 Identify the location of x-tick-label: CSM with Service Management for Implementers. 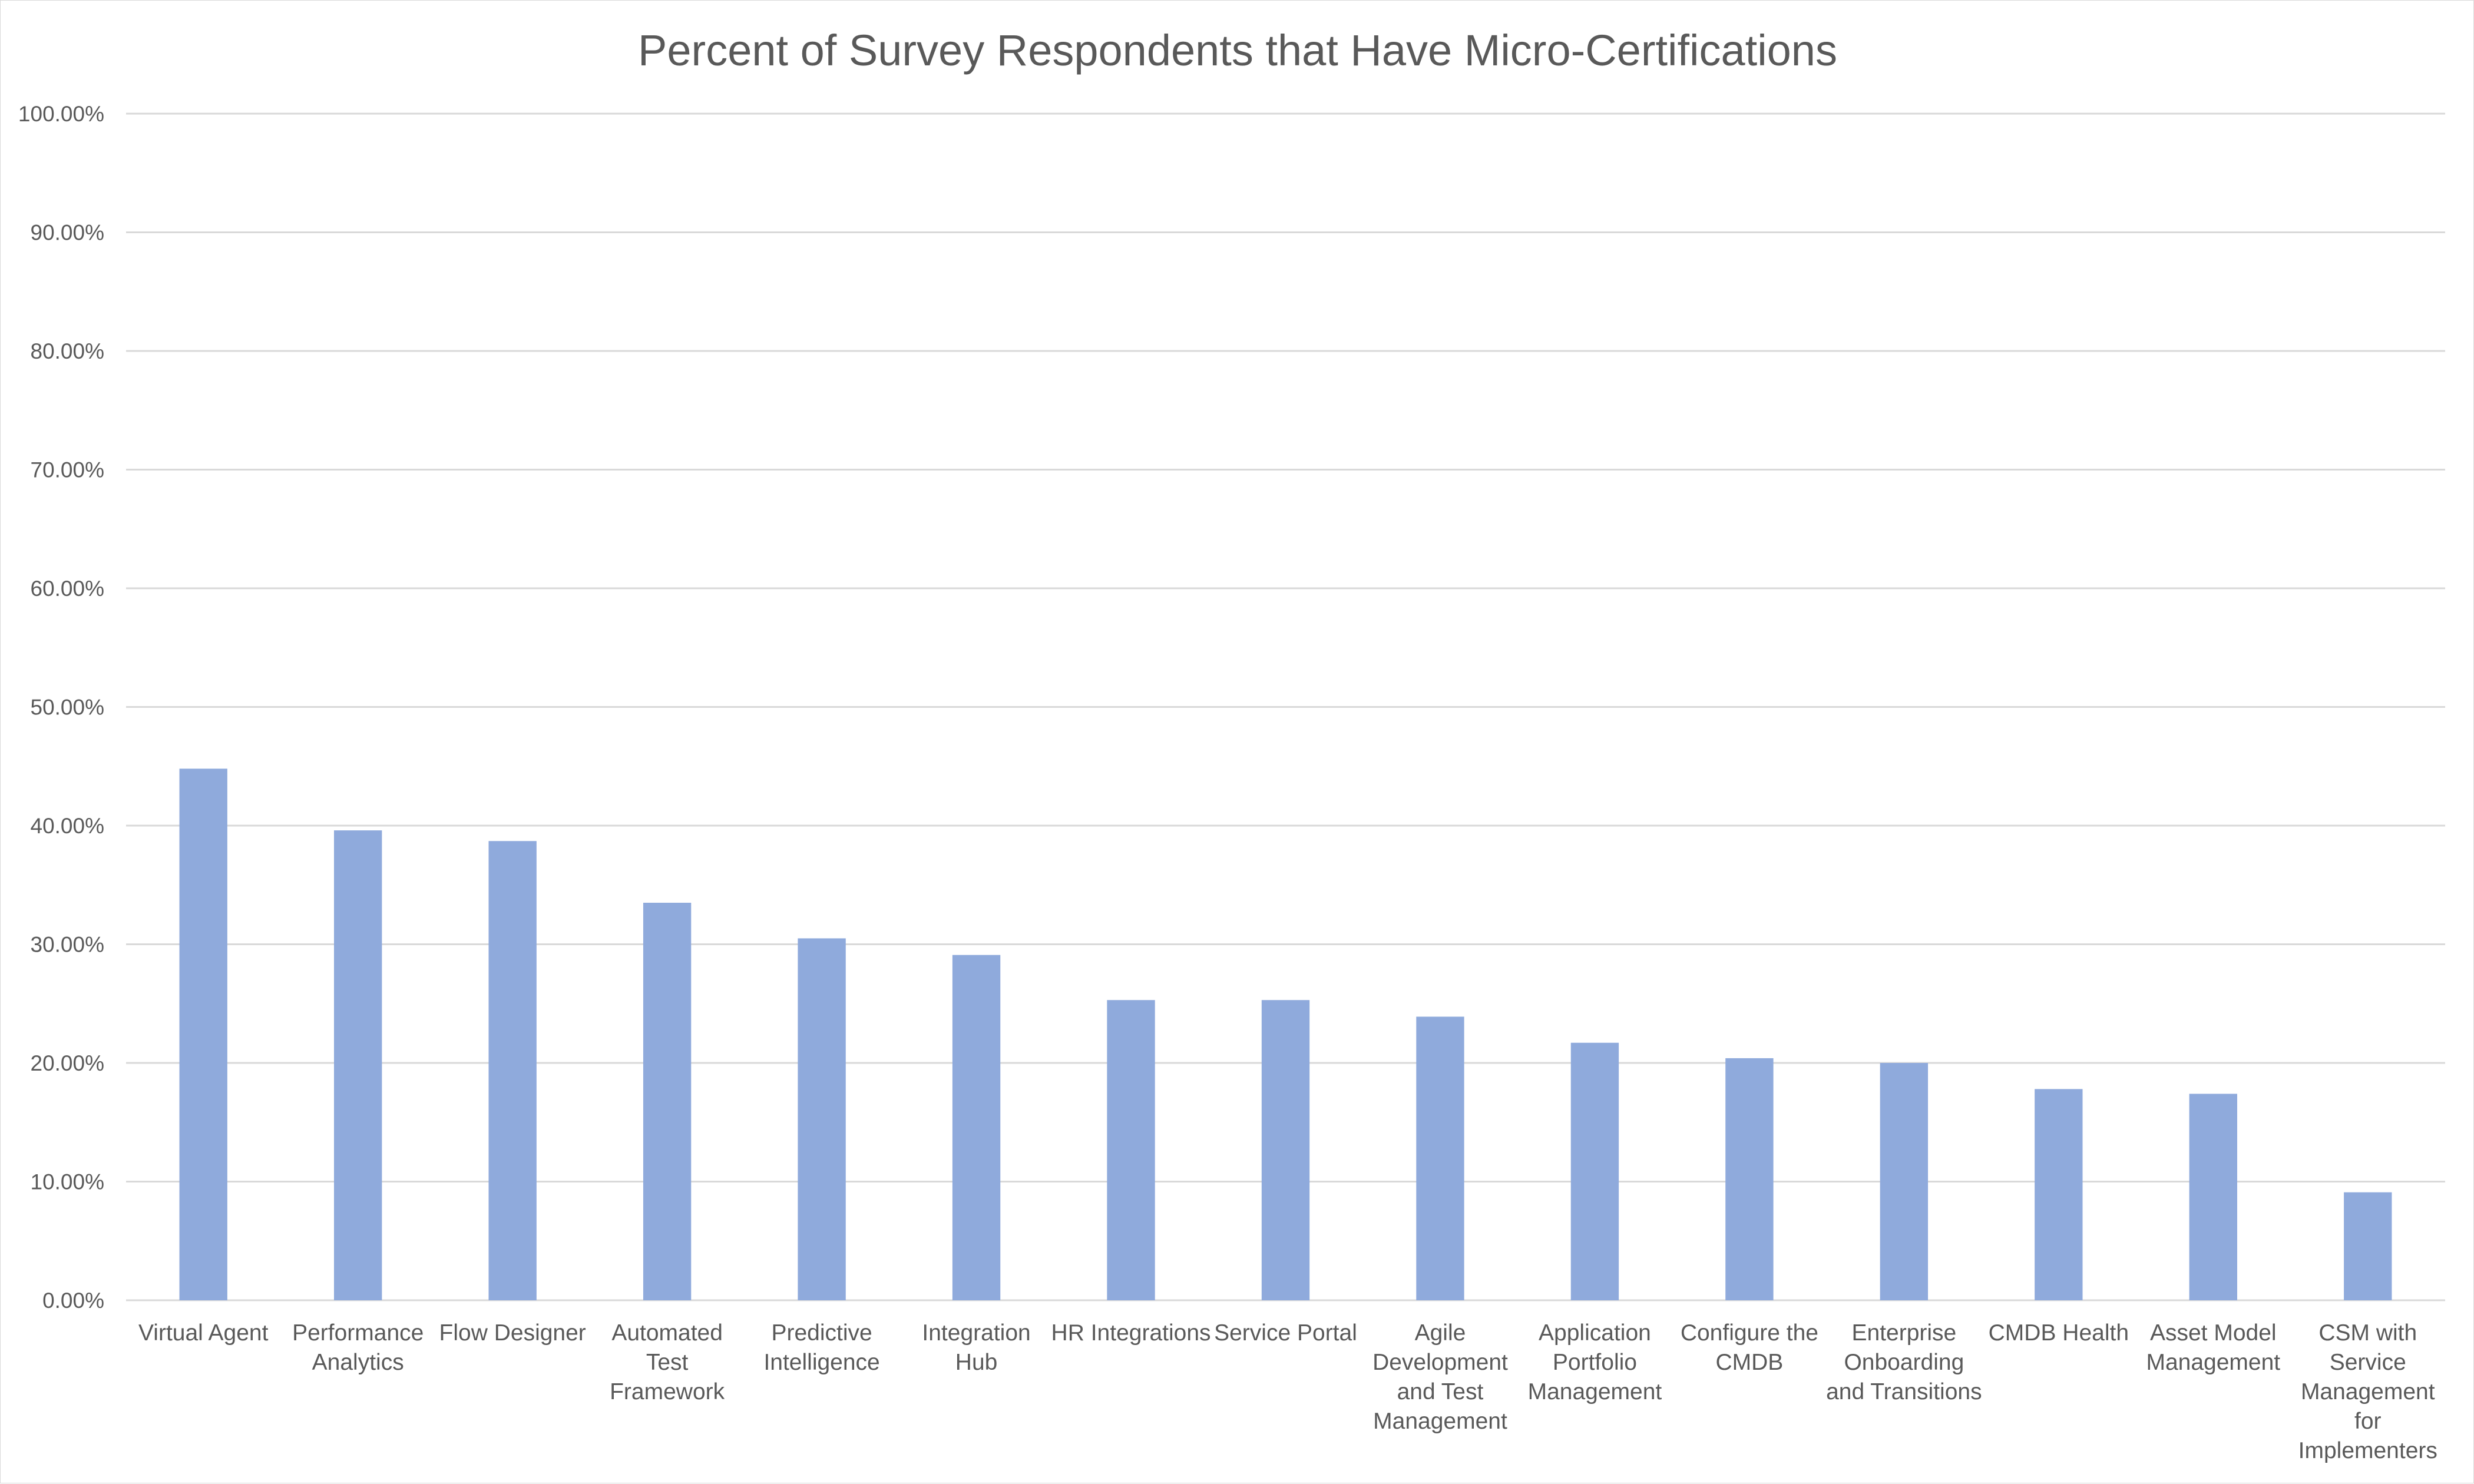
(2367, 1391).